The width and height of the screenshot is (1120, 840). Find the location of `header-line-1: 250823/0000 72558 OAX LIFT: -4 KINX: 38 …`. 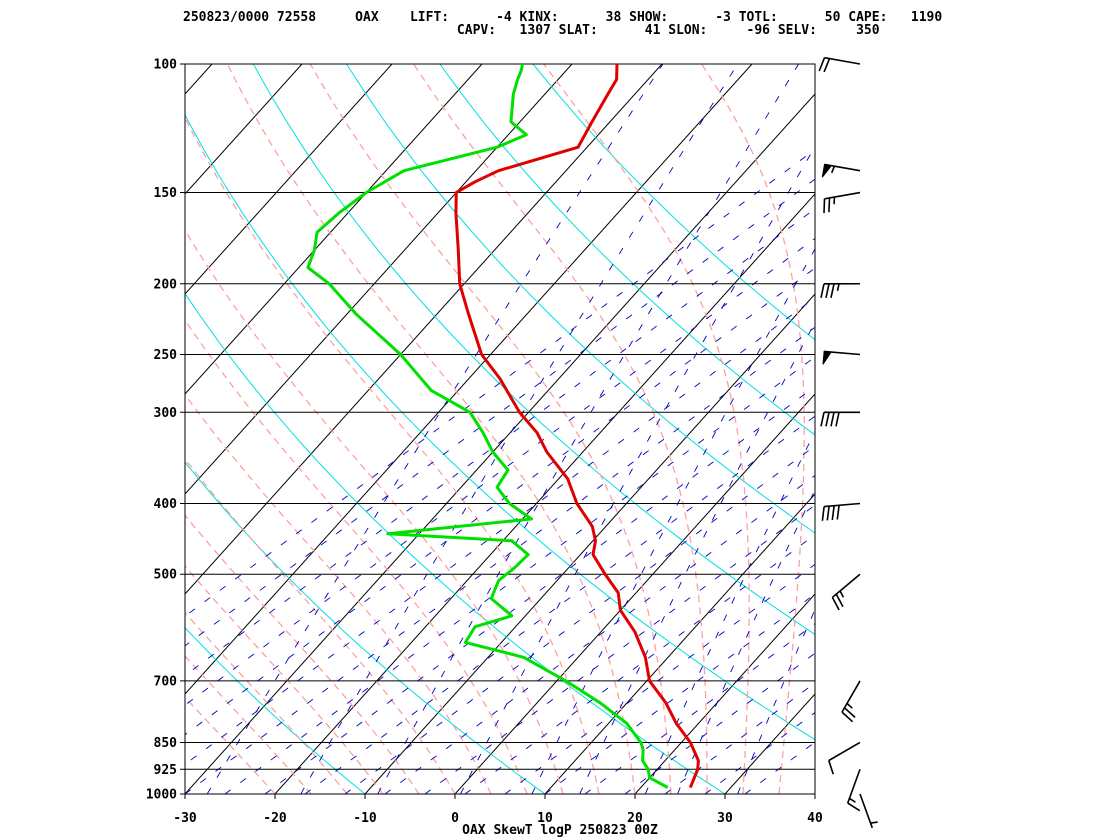

header-line-1: 250823/0000 72558 OAX LIFT: -4 KINX: 38 … is located at coordinates (563, 17).